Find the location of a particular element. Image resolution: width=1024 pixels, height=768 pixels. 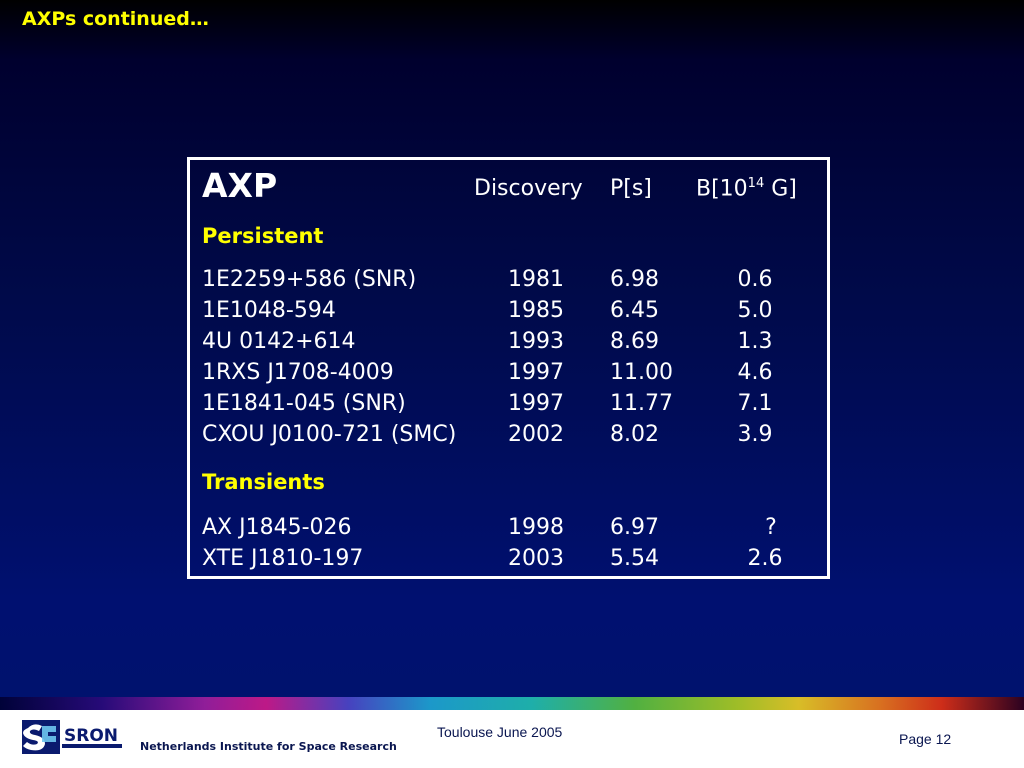

table-row: AX J1845-026 1998 6.97 ? is located at coordinates (508, 530).